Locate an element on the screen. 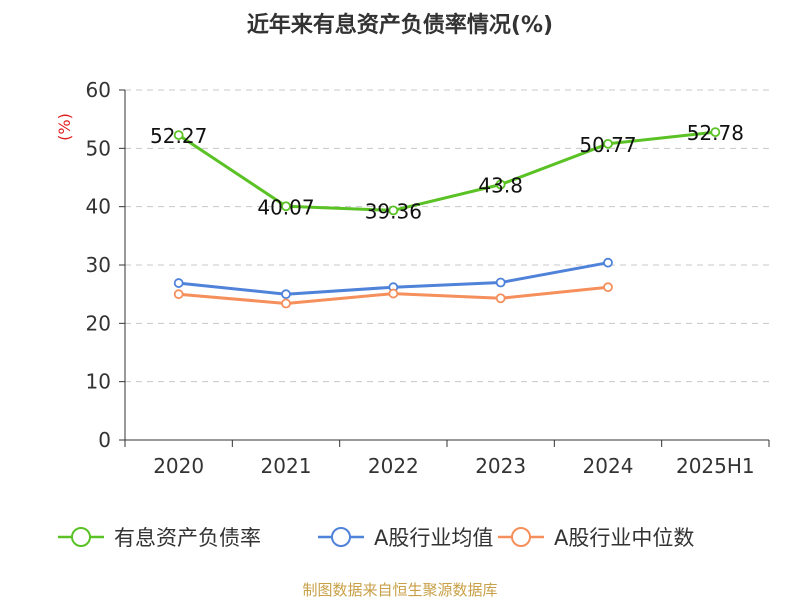 This screenshot has height=600, width=800. data-label: 43.8 is located at coordinates (500, 186).